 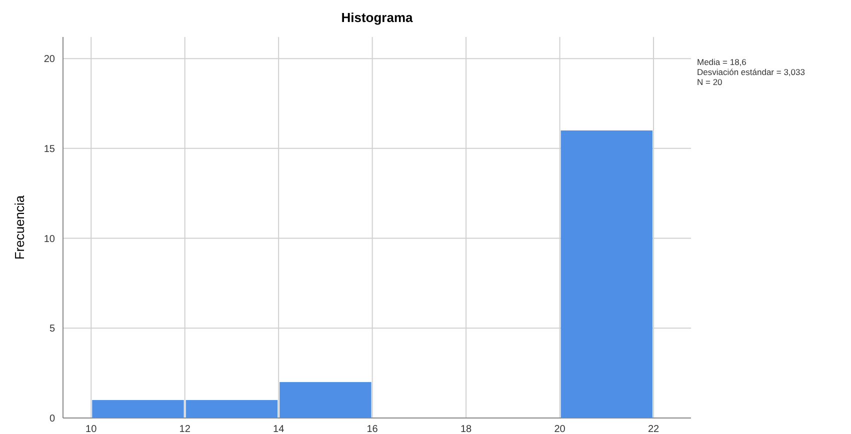 What do you see at coordinates (52, 419) in the screenshot?
I see `y-tick-label: 0` at bounding box center [52, 419].